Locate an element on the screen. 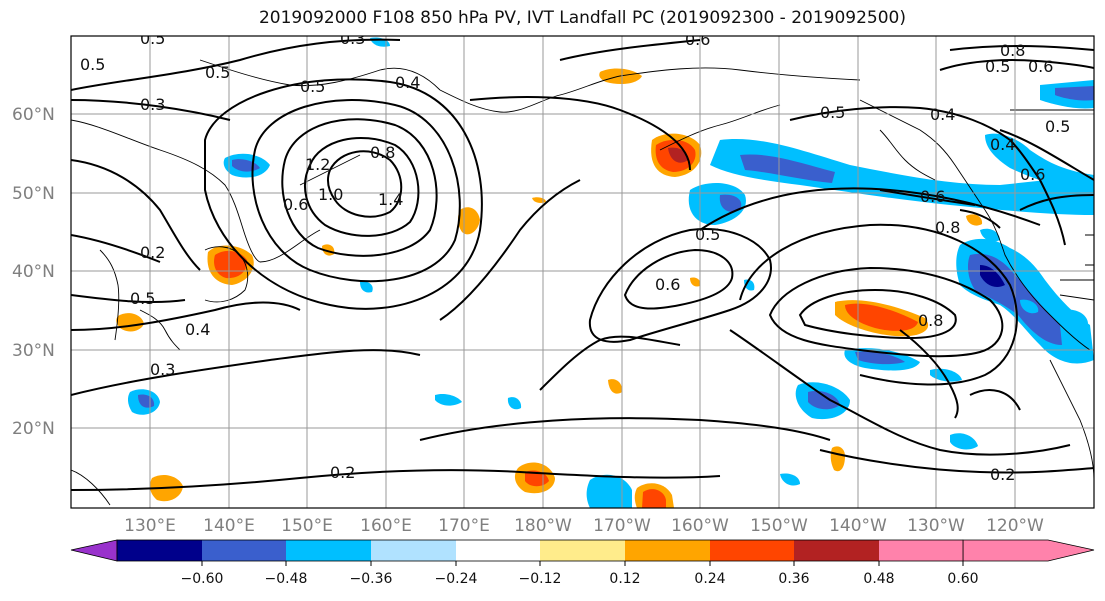 This screenshot has width=1105, height=601. latitude-labels: 60°N 50°N 40°N 30°N 20°N is located at coordinates (33, 272).